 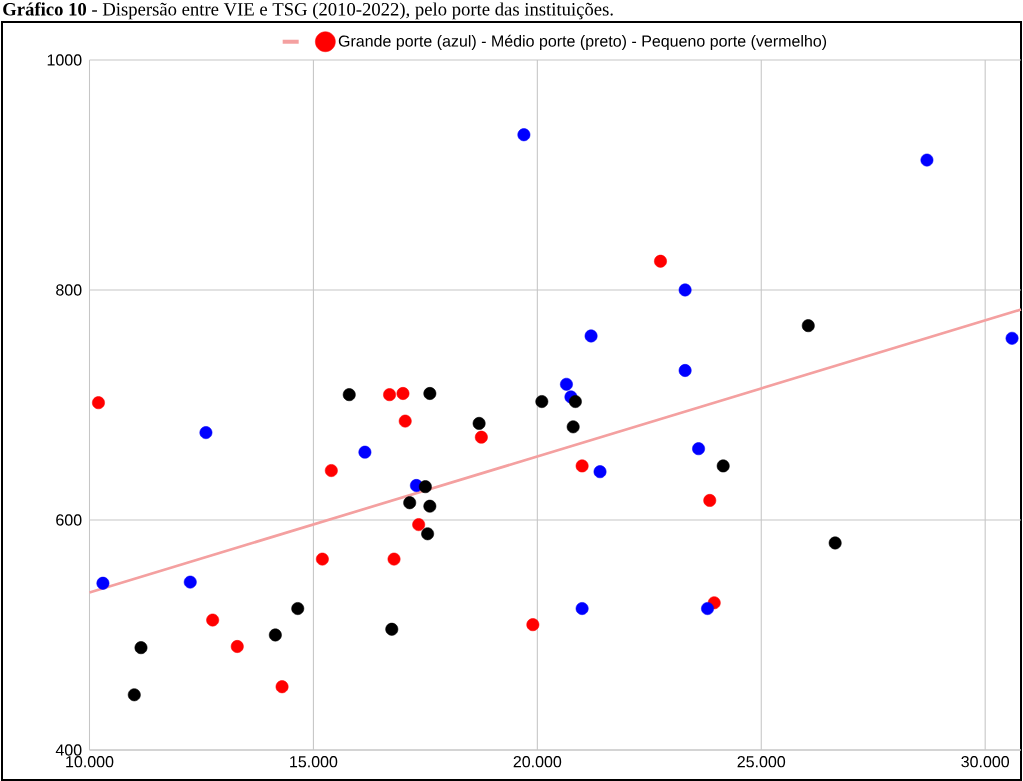 What do you see at coordinates (582, 42) in the screenshot?
I see `legend-label: Grande porte (azul) - Médio porte (preto) - Pequeno porte (vermelho)` at bounding box center [582, 42].